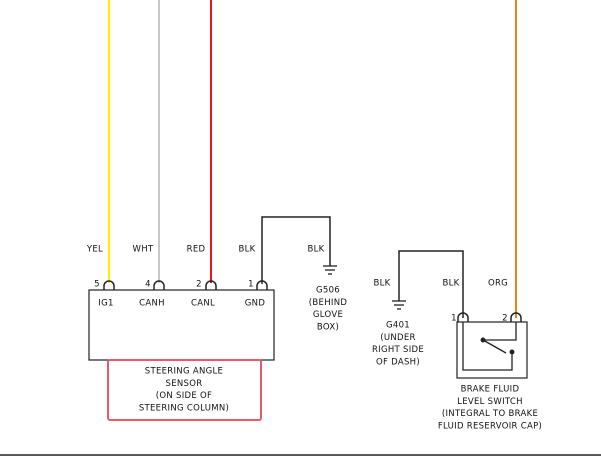 Image resolution: width=601 pixels, height=462 pixels. Describe the element at coordinates (398, 362) in the screenshot. I see `ground-label: OF DASH)` at that location.